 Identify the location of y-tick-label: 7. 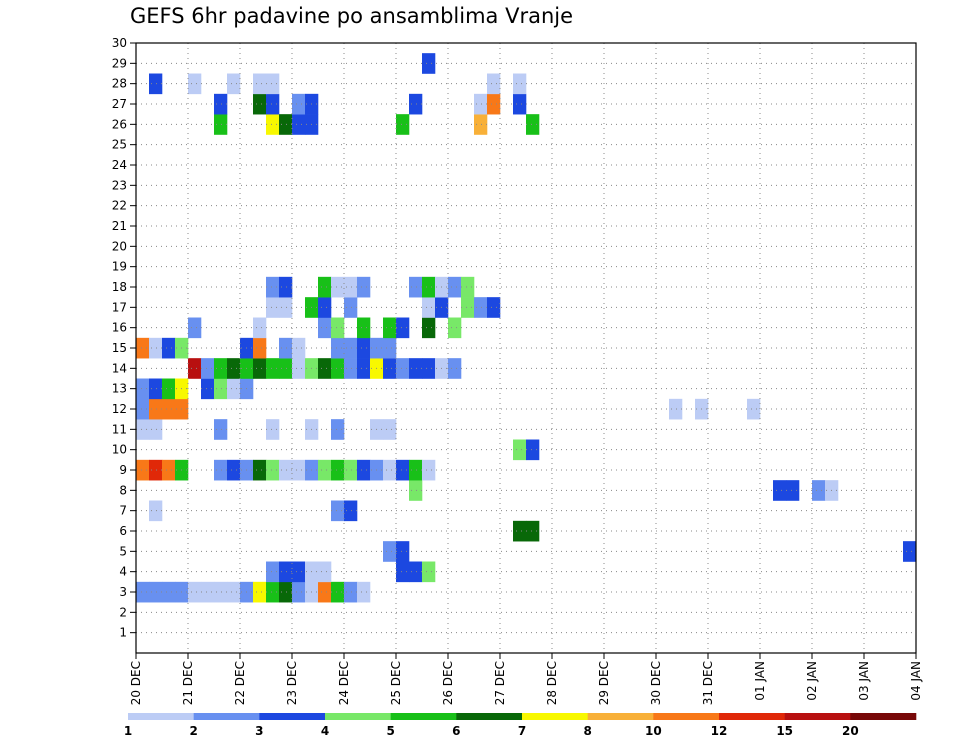
(123, 511).